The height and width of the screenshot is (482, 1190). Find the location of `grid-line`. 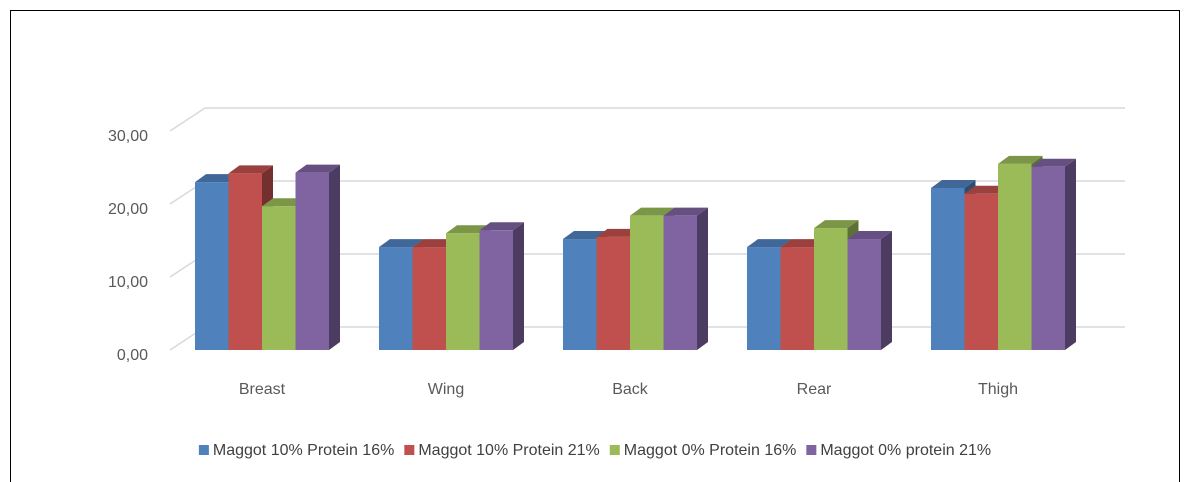

grid-line is located at coordinates (647, 119).